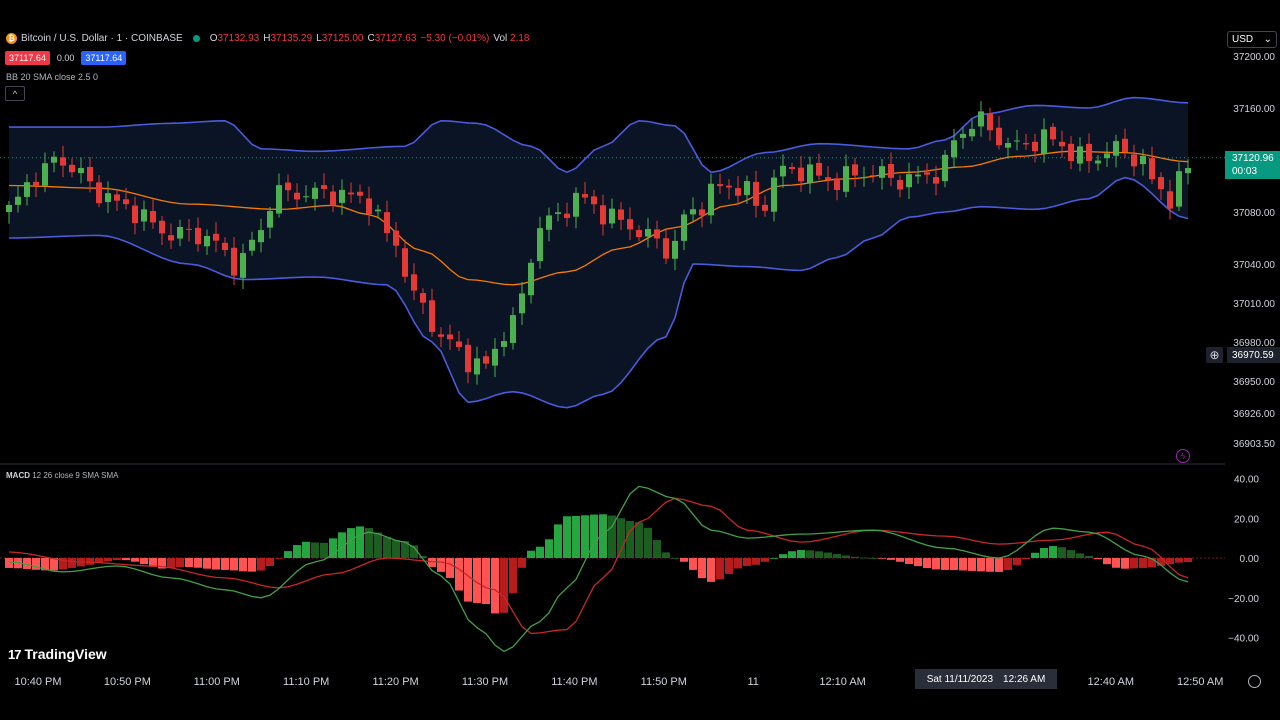 This screenshot has width=1280, height=720. Describe the element at coordinates (15, 93) in the screenshot. I see `collapse-legend-button: ^` at that location.